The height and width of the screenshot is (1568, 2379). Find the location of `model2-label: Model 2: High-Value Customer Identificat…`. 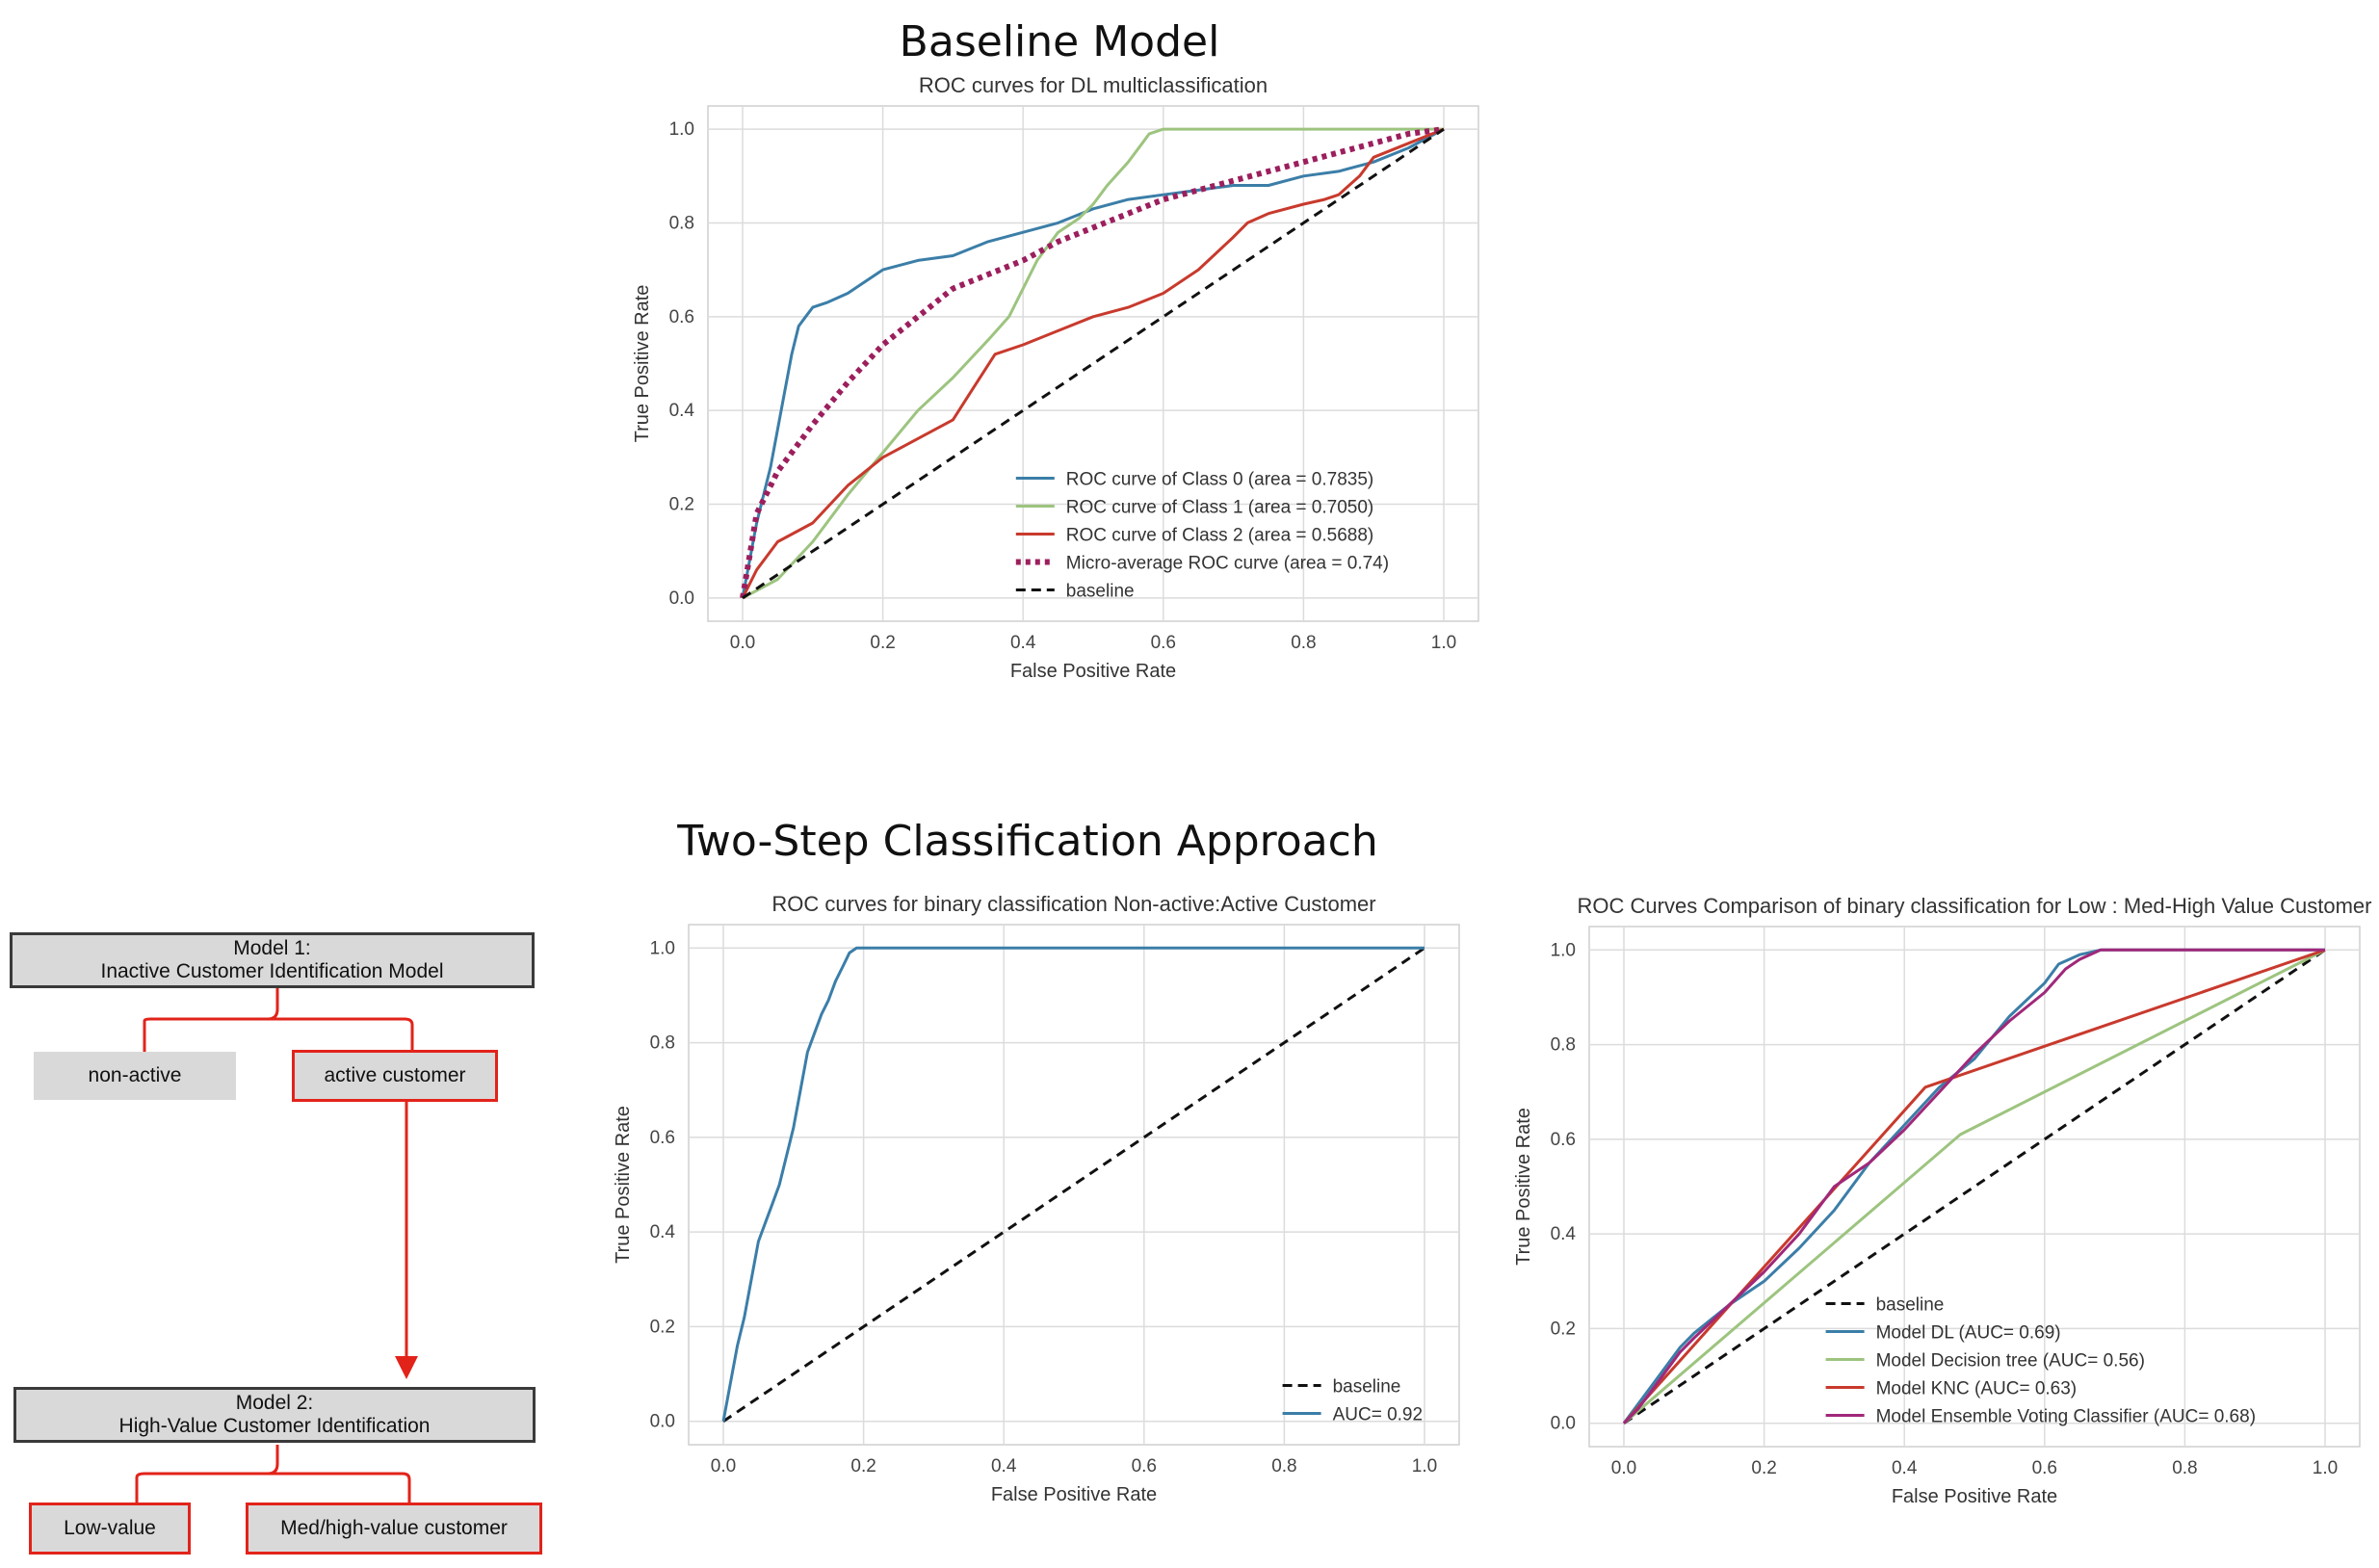

model2-label: Model 2: High-Value Customer Identificat… is located at coordinates (274, 1414).